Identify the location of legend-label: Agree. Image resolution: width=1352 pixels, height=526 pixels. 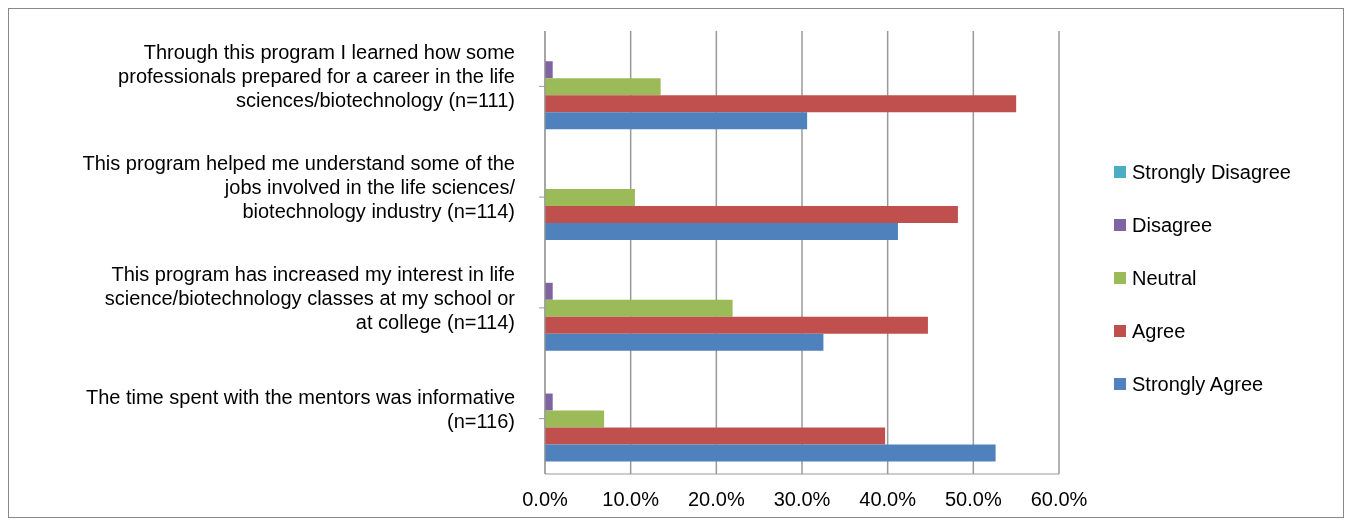
(1159, 331).